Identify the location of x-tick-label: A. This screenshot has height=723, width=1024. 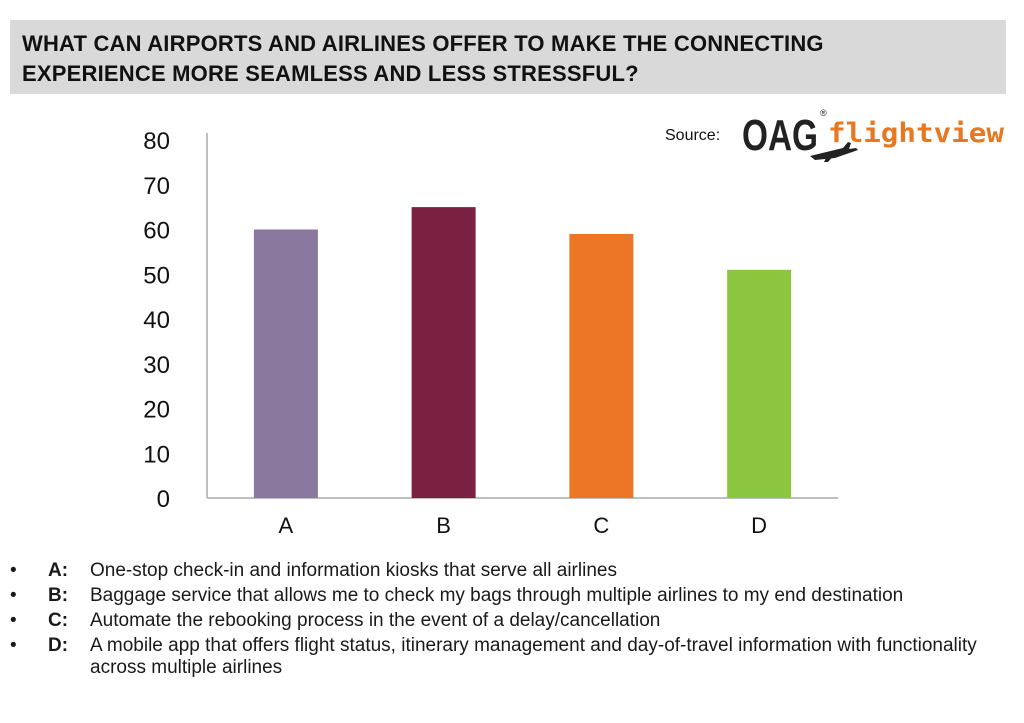
(286, 525).